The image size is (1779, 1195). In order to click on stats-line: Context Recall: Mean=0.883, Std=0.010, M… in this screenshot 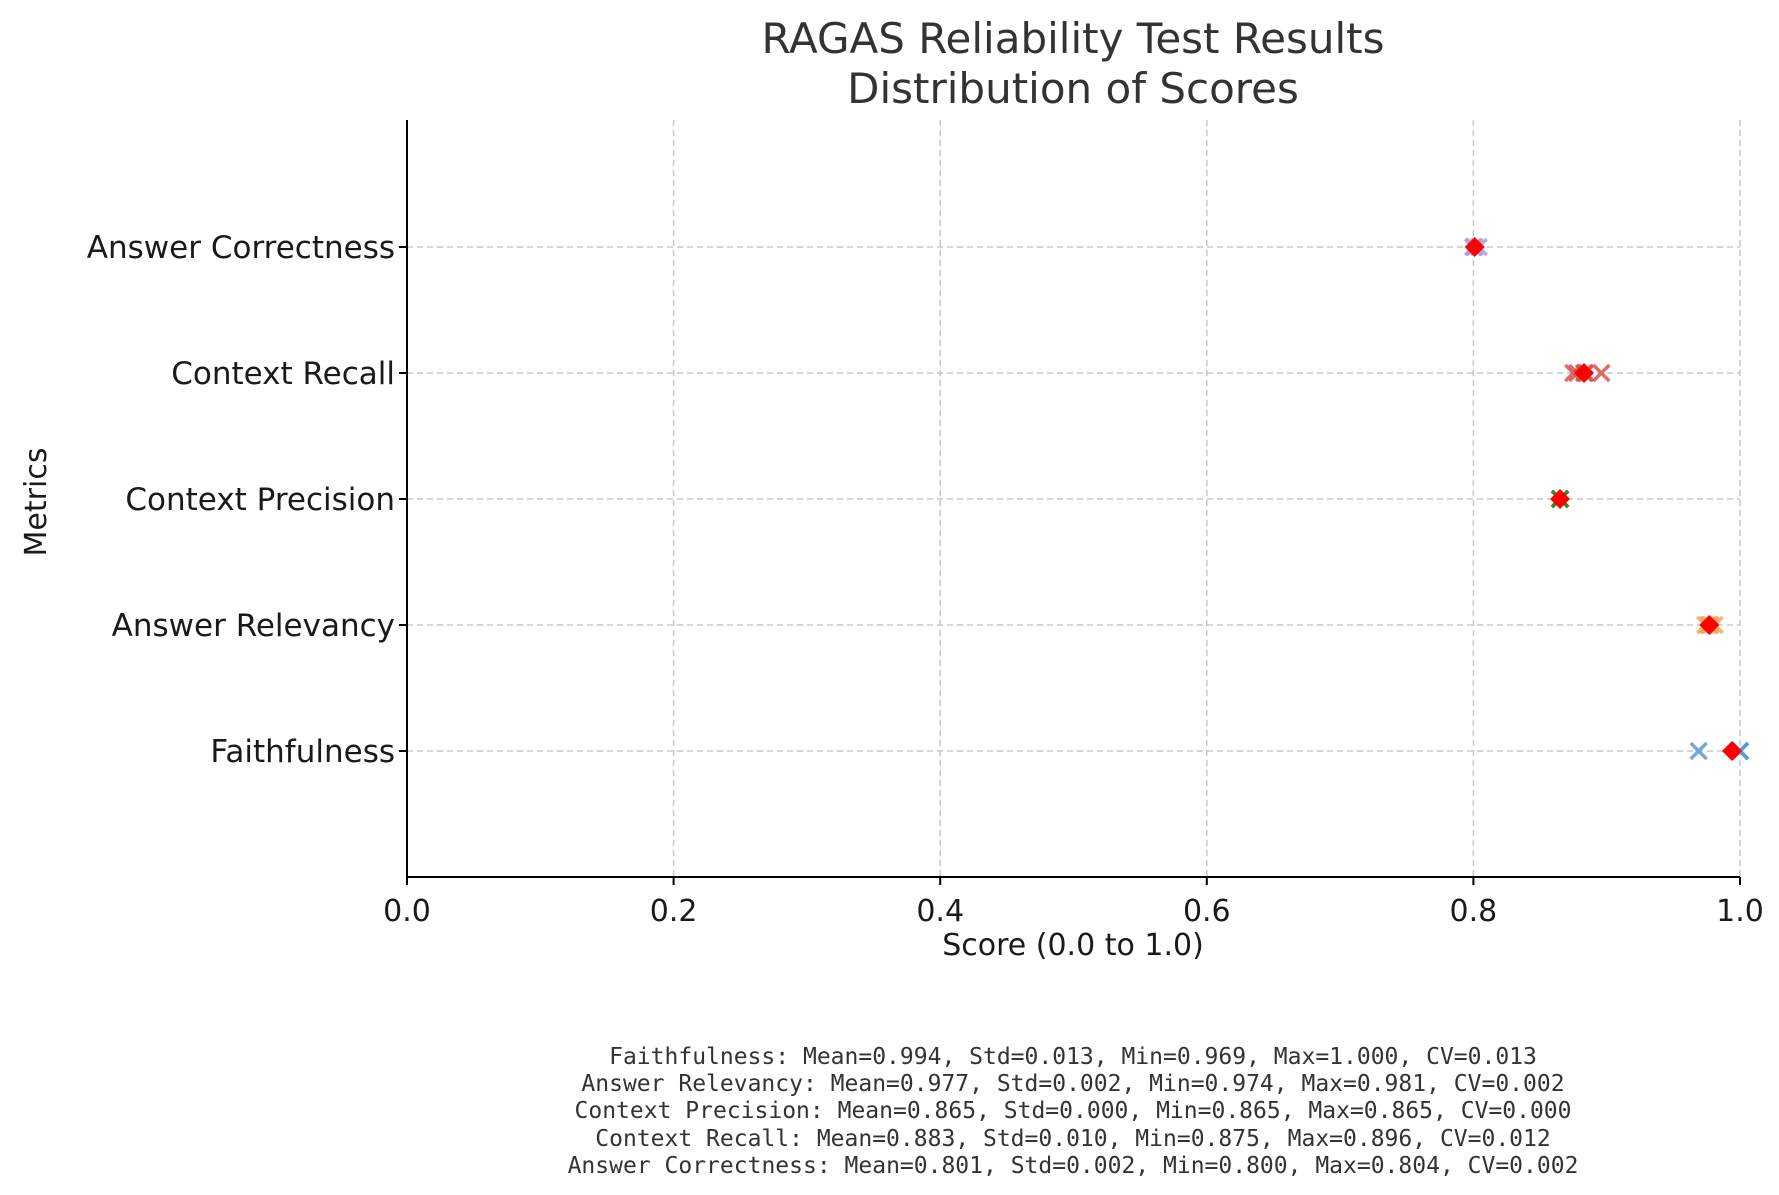, I will do `click(1072, 1139)`.